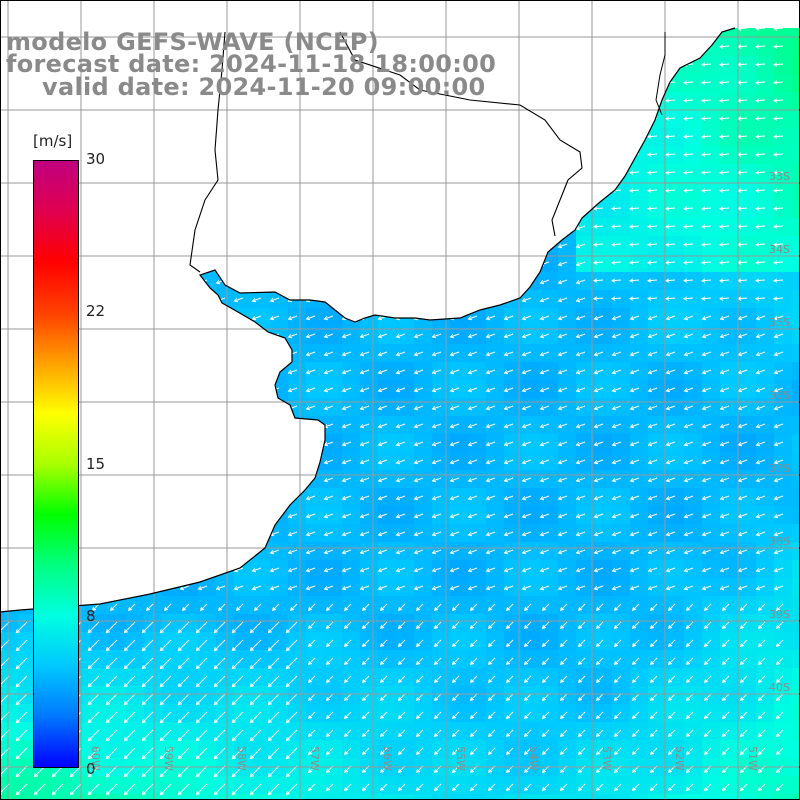 The width and height of the screenshot is (800, 800). Describe the element at coordinates (251, 64) in the screenshot. I see `forecast-date: forecast date: 2024-11-18 18:00:00` at that location.